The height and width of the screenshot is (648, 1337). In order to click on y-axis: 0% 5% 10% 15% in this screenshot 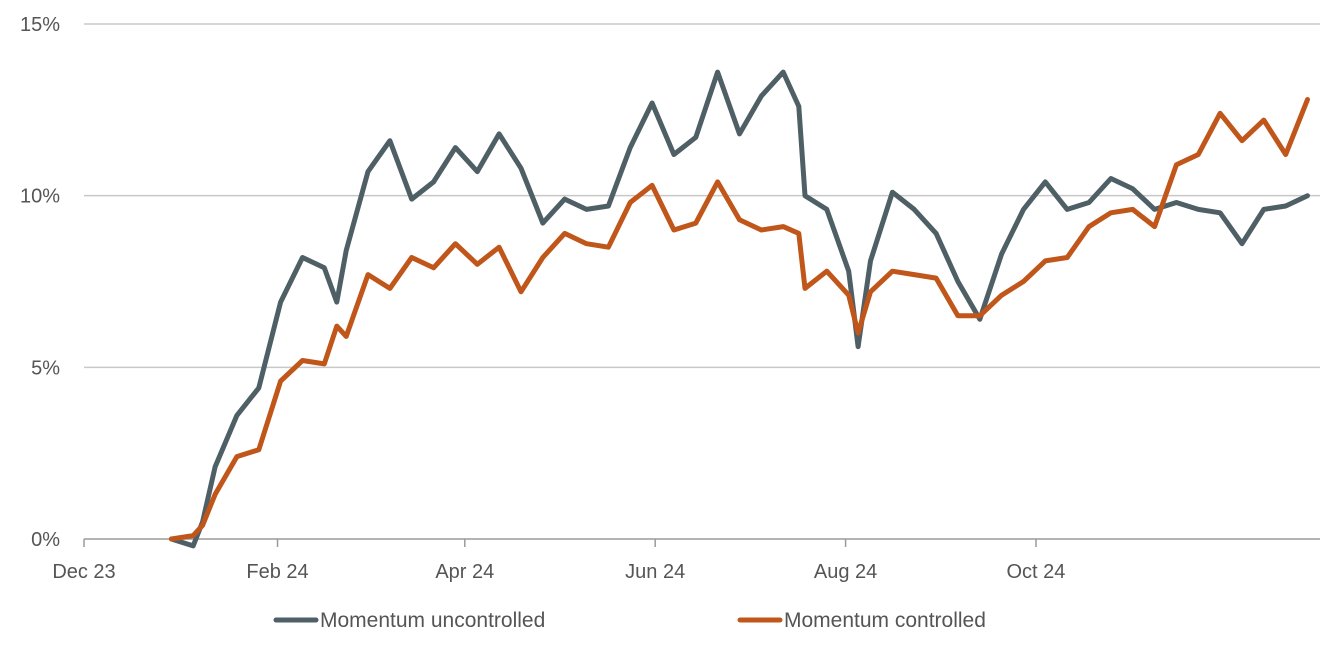, I will do `click(40, 282)`.